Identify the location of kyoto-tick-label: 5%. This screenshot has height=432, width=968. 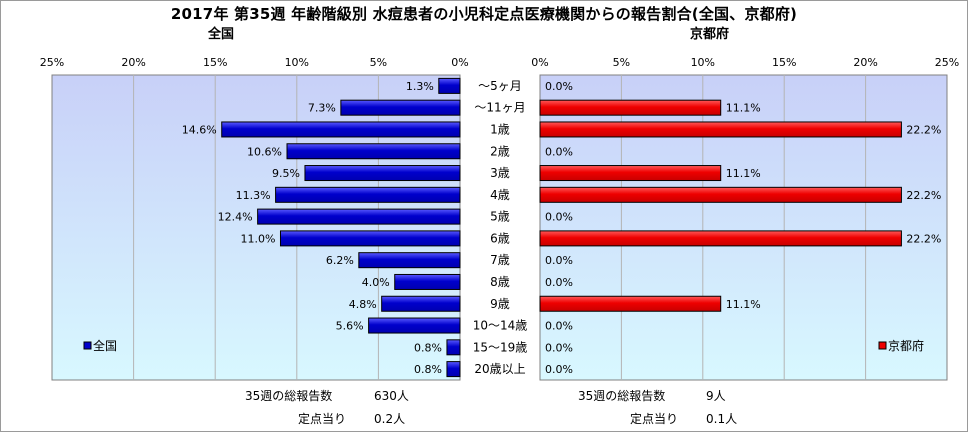
(621, 62).